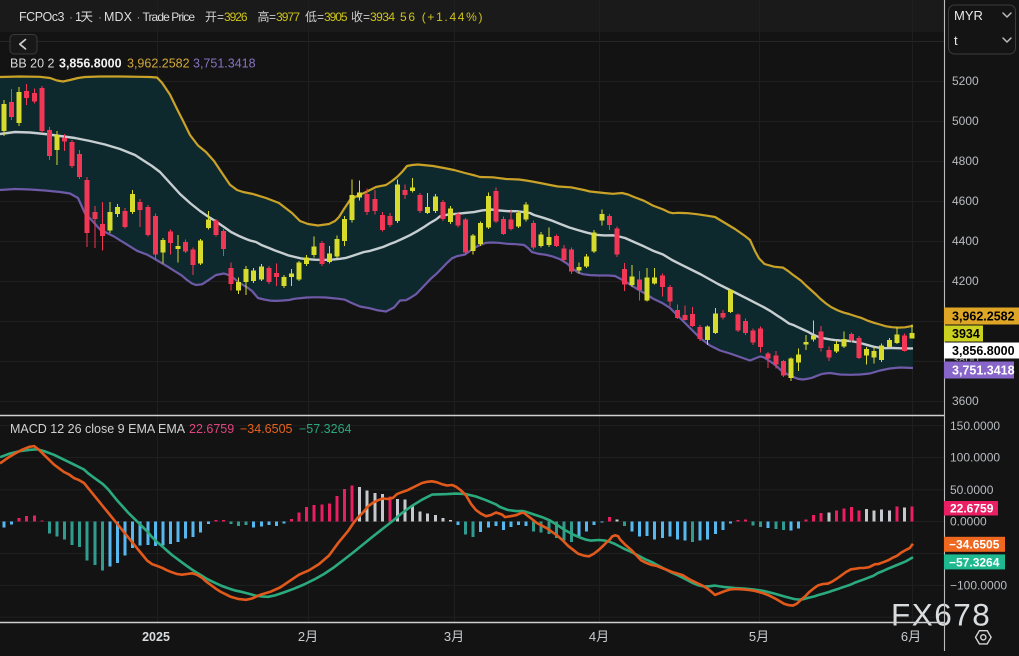  What do you see at coordinates (118, 17) in the screenshot?
I see `svg-text: MDX` at bounding box center [118, 17].